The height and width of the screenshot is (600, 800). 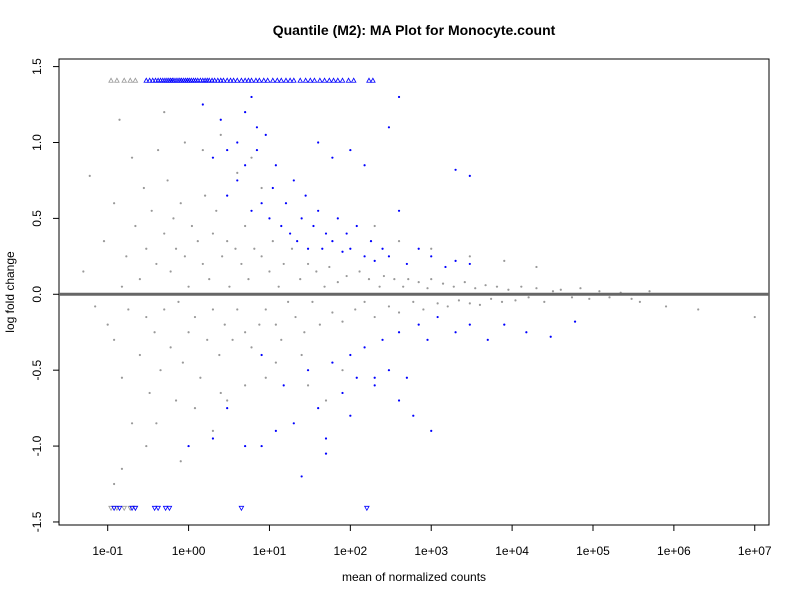 What do you see at coordinates (37, 294) in the screenshot?
I see `y-tick-label: 0.0` at bounding box center [37, 294].